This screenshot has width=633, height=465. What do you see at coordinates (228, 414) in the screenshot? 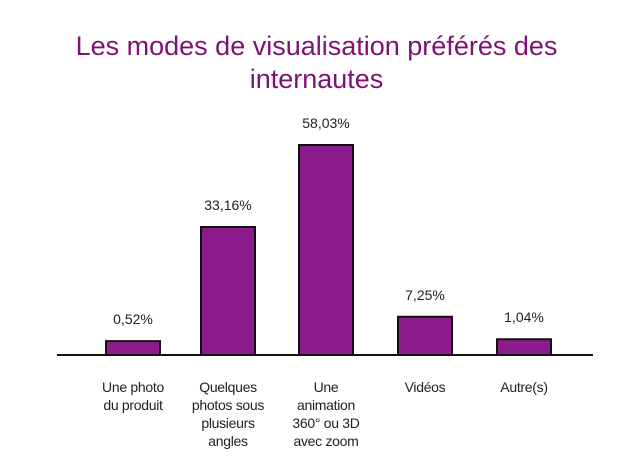
I see `category-label: Quelques photos sous plusieurs angles` at bounding box center [228, 414].